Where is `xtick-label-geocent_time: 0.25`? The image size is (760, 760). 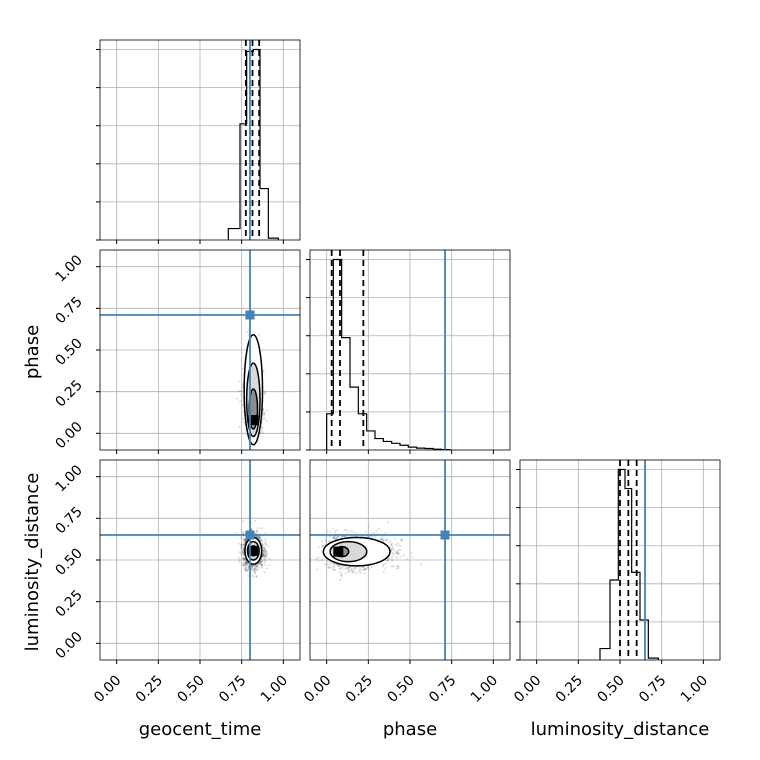 xtick-label-geocent_time: 0.25 is located at coordinates (149, 688).